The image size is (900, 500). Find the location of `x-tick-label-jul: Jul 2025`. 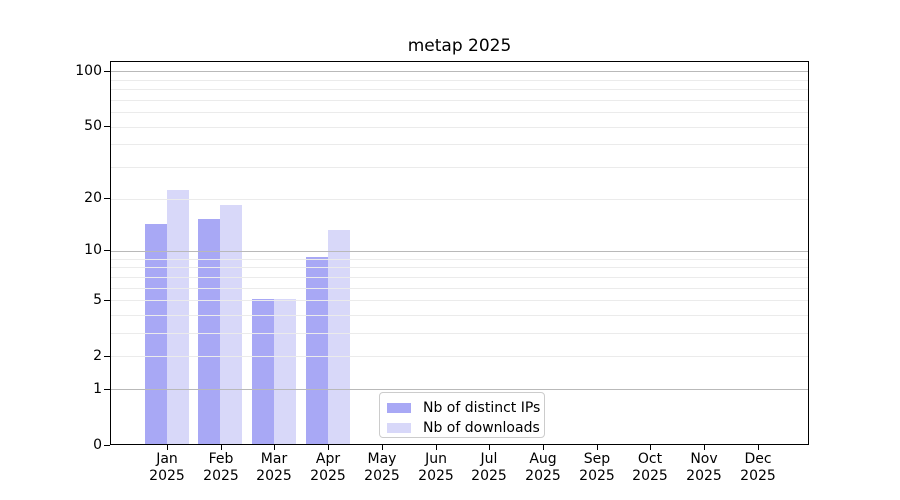

x-tick-label-jul: Jul 2025 is located at coordinates (489, 468).